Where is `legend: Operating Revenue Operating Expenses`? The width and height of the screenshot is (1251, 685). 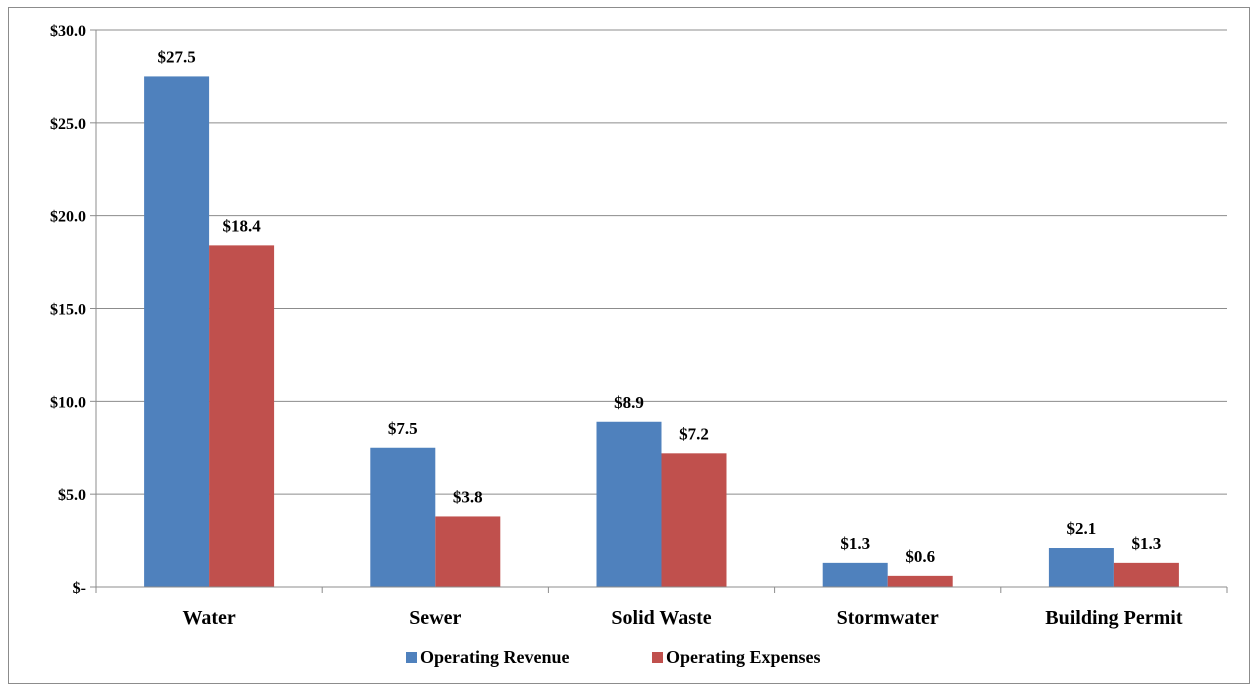
legend: Operating Revenue Operating Expenses is located at coordinates (613, 657).